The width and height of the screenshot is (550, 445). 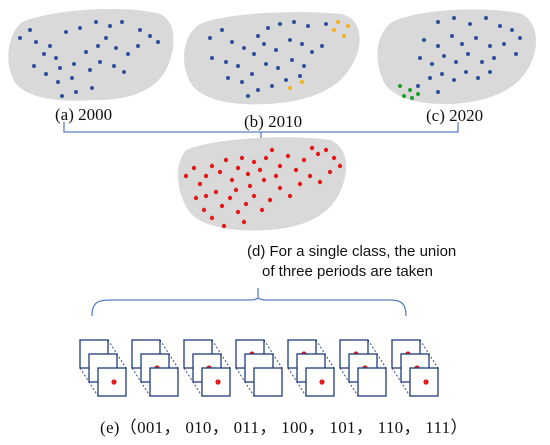 What do you see at coordinates (273, 121) in the screenshot?
I see `caption-2010: (b) 2010` at bounding box center [273, 121].